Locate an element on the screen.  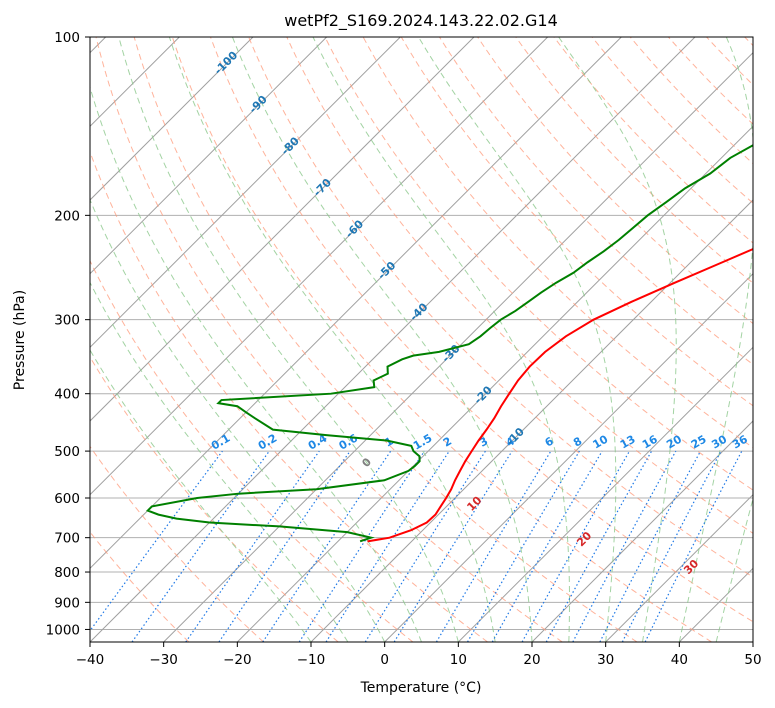
x-tick-label: −20 is located at coordinates (237, 660).